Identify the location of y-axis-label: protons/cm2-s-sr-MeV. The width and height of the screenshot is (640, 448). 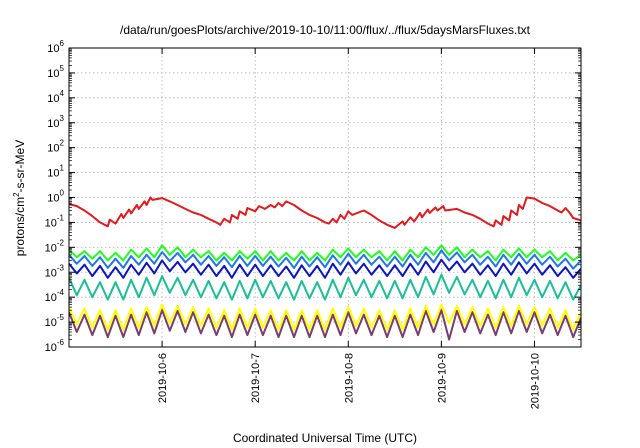
(19, 198).